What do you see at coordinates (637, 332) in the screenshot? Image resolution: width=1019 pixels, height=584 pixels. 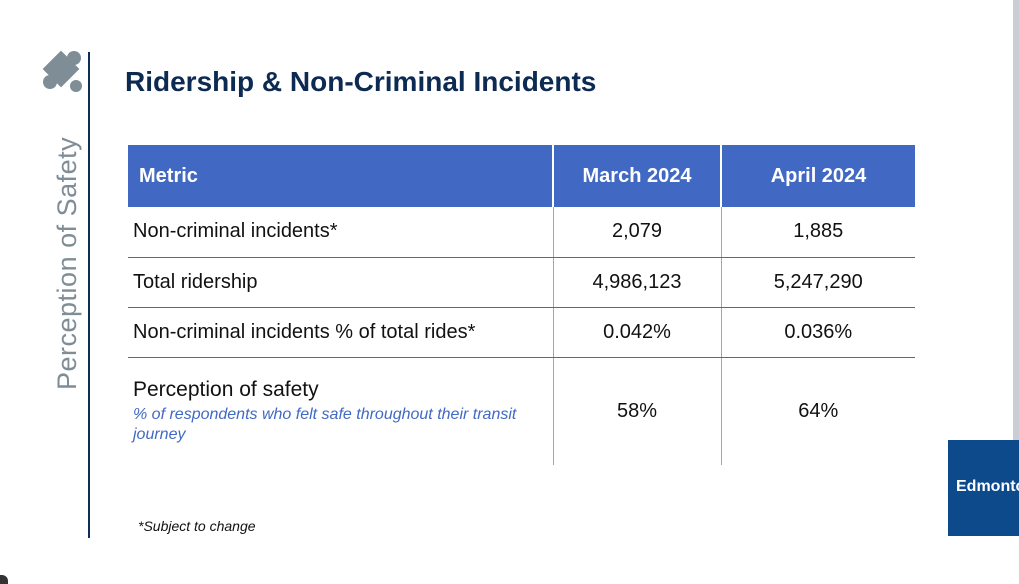 I see `march-value: 0.042%` at bounding box center [637, 332].